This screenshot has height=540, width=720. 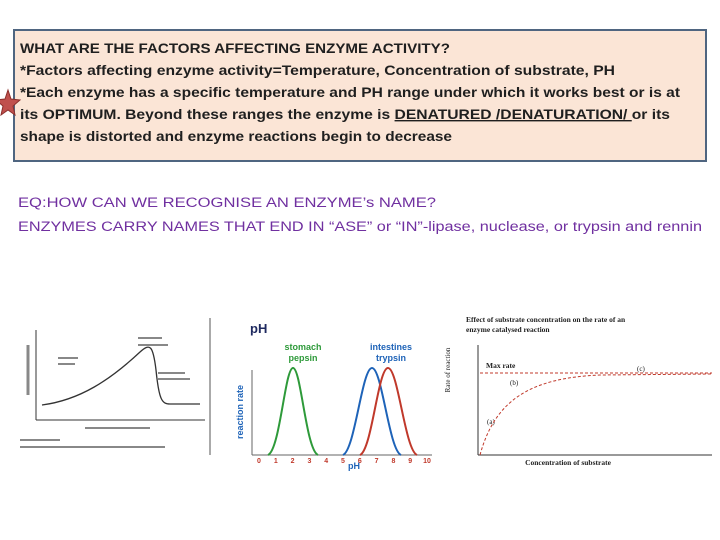 I want to click on x-tick-label: 1, so click(x=276, y=461).